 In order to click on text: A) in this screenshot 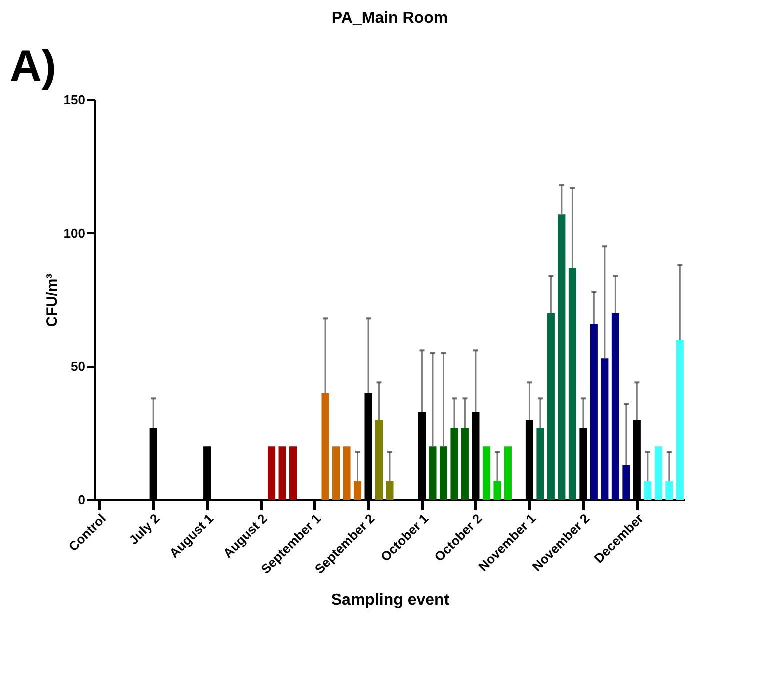, I will do `click(33, 66)`.